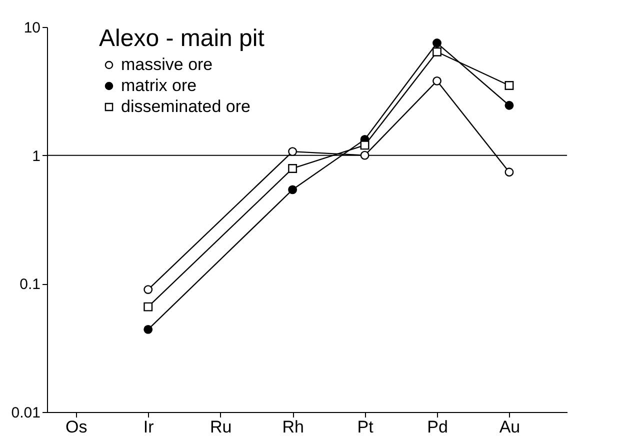 The width and height of the screenshot is (624, 444). Describe the element at coordinates (167, 64) in the screenshot. I see `legend-label: massive ore` at that location.